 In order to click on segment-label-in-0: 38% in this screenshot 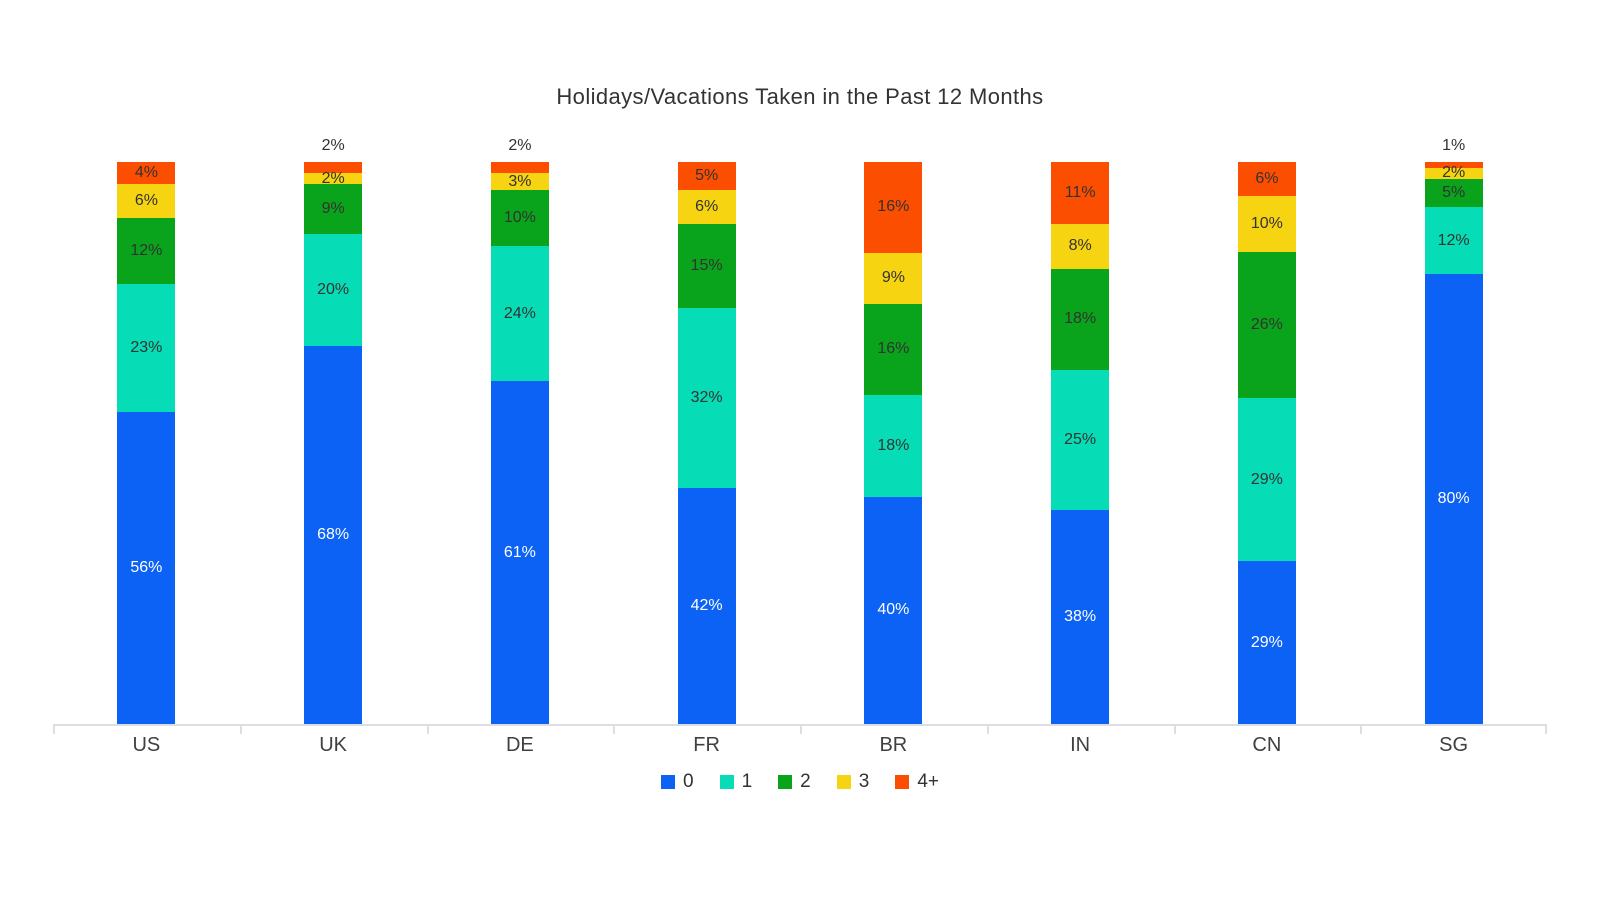, I will do `click(1080, 617)`.